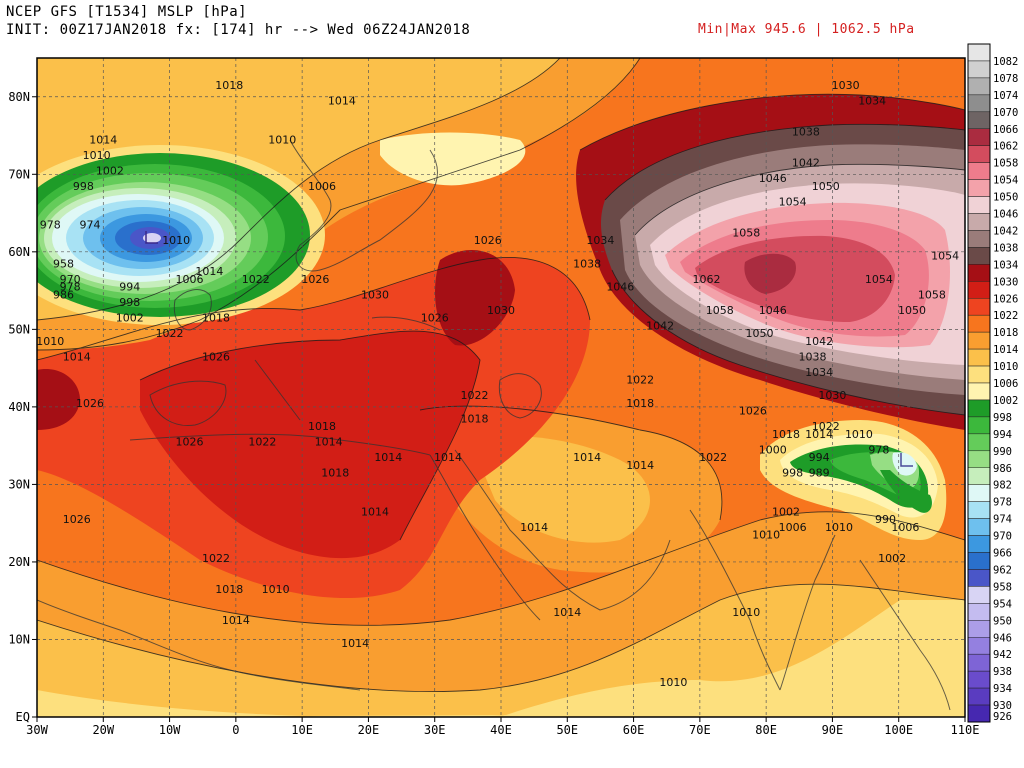  Describe the element at coordinates (103, 730) in the screenshot. I see `x-tick-label: 20W` at that location.